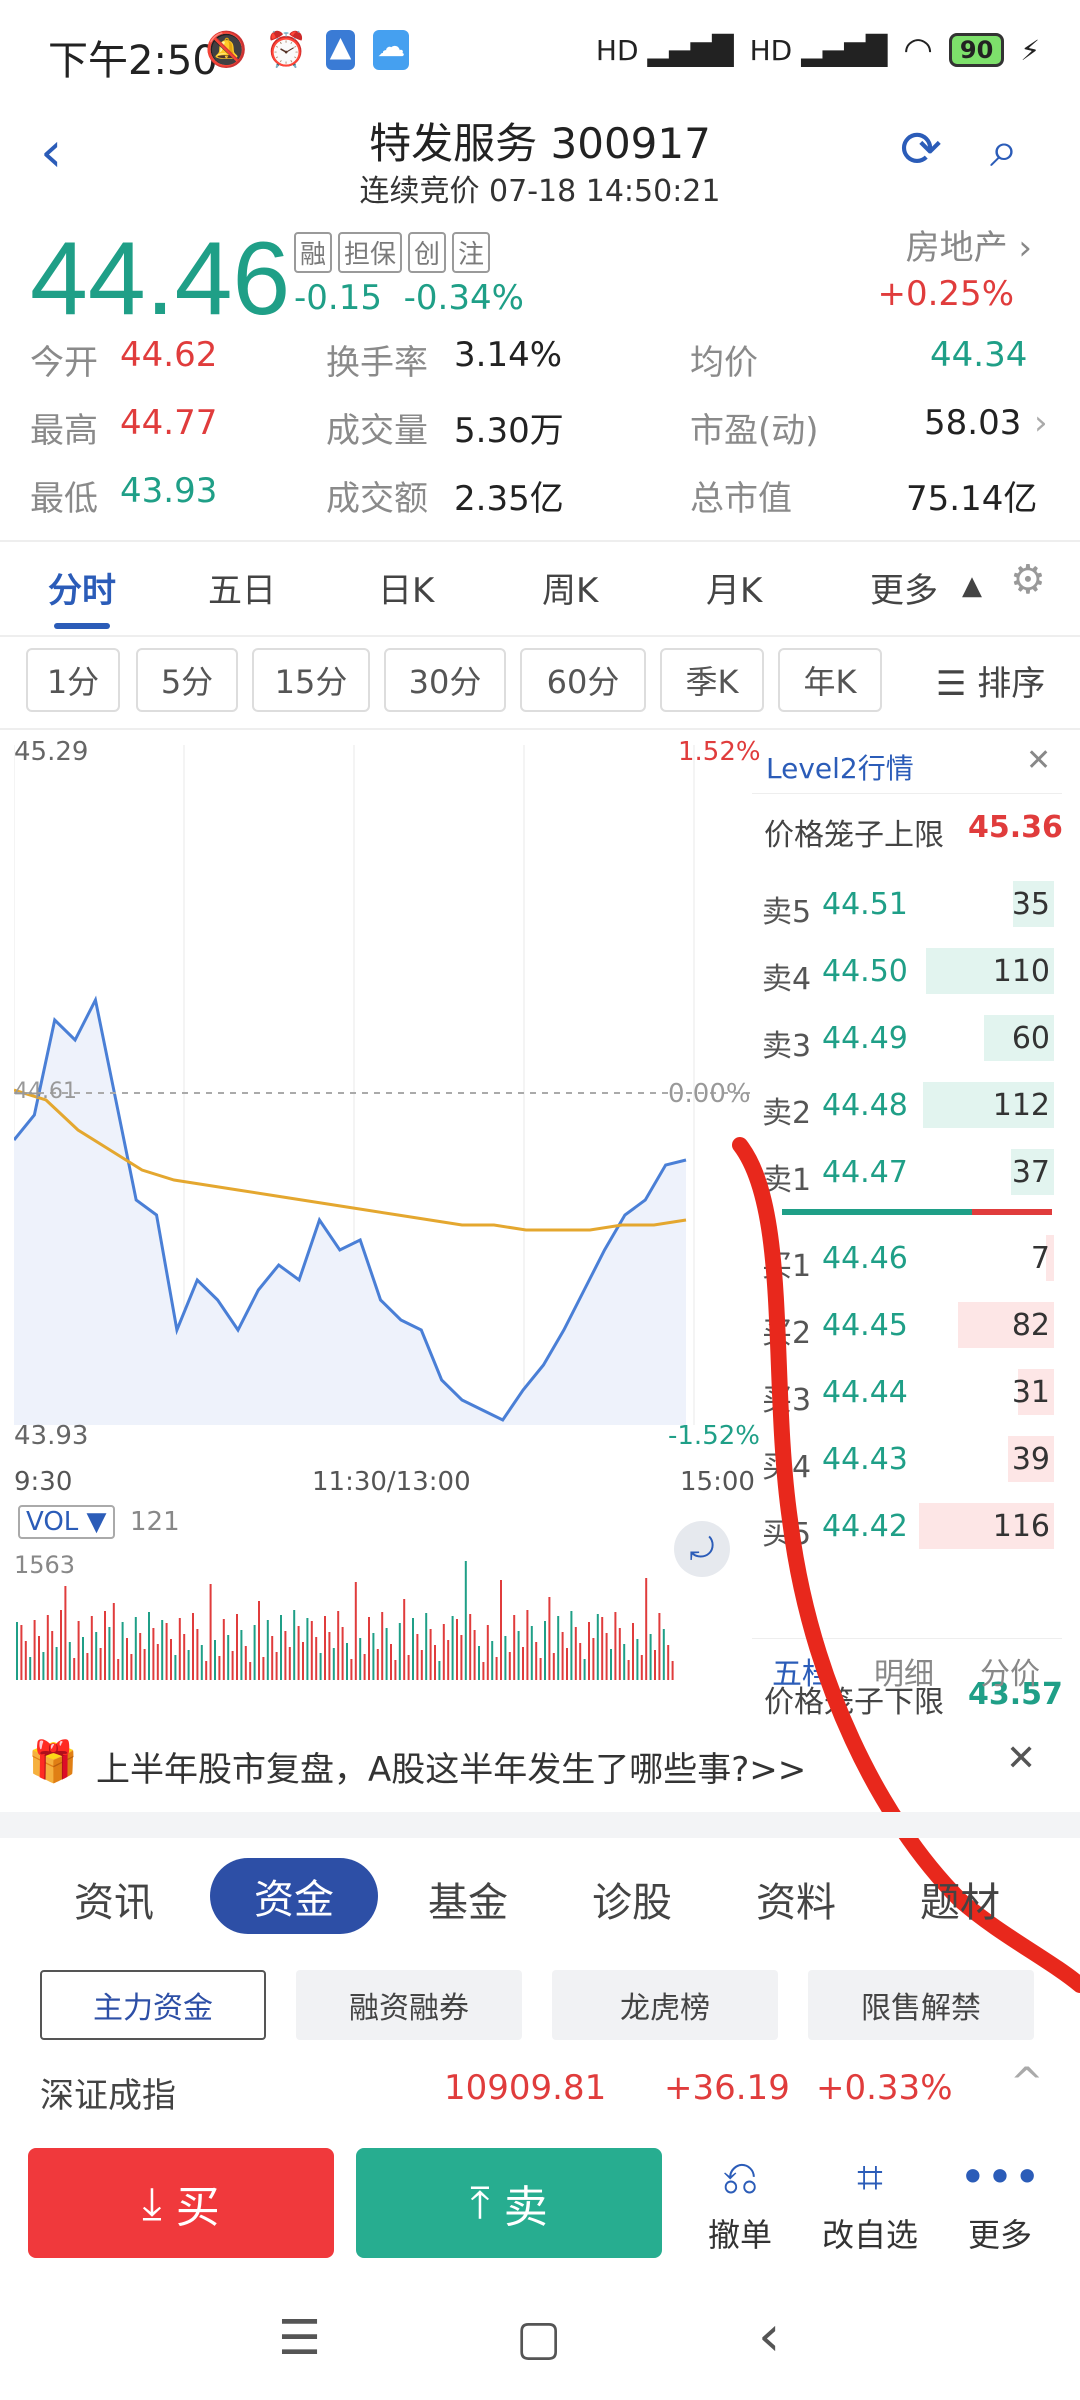 The image size is (1080, 2400). I want to click on subtab-margin: 融资融券, so click(409, 2005).